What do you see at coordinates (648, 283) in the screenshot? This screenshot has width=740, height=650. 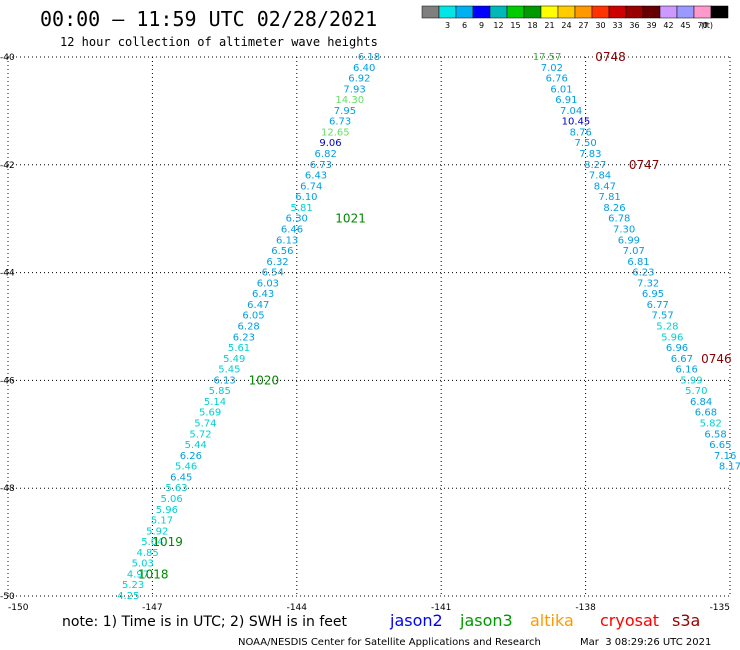 I see `swh-label: 7.32` at bounding box center [648, 283].